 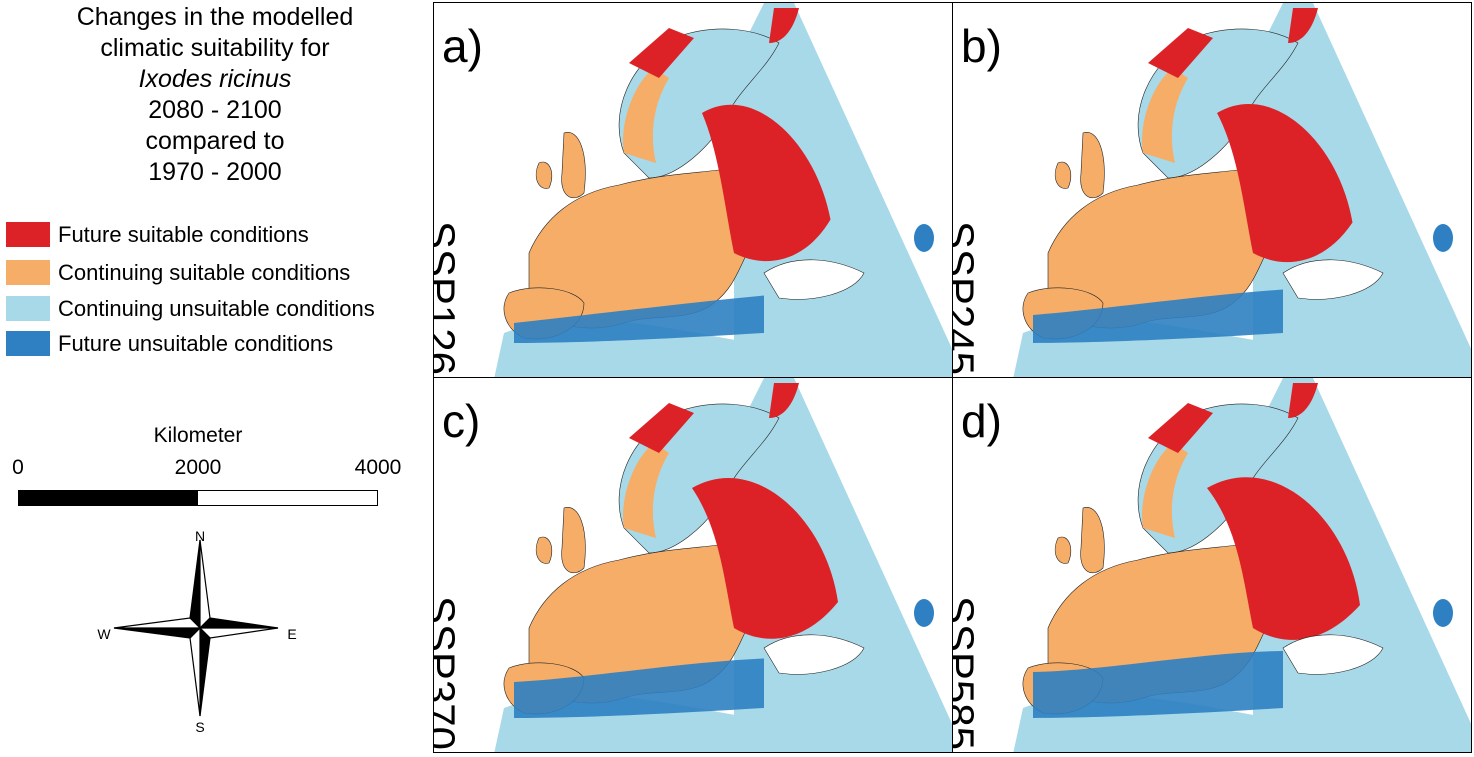 What do you see at coordinates (215, 141) in the screenshot?
I see `title-line-5: compared to` at bounding box center [215, 141].